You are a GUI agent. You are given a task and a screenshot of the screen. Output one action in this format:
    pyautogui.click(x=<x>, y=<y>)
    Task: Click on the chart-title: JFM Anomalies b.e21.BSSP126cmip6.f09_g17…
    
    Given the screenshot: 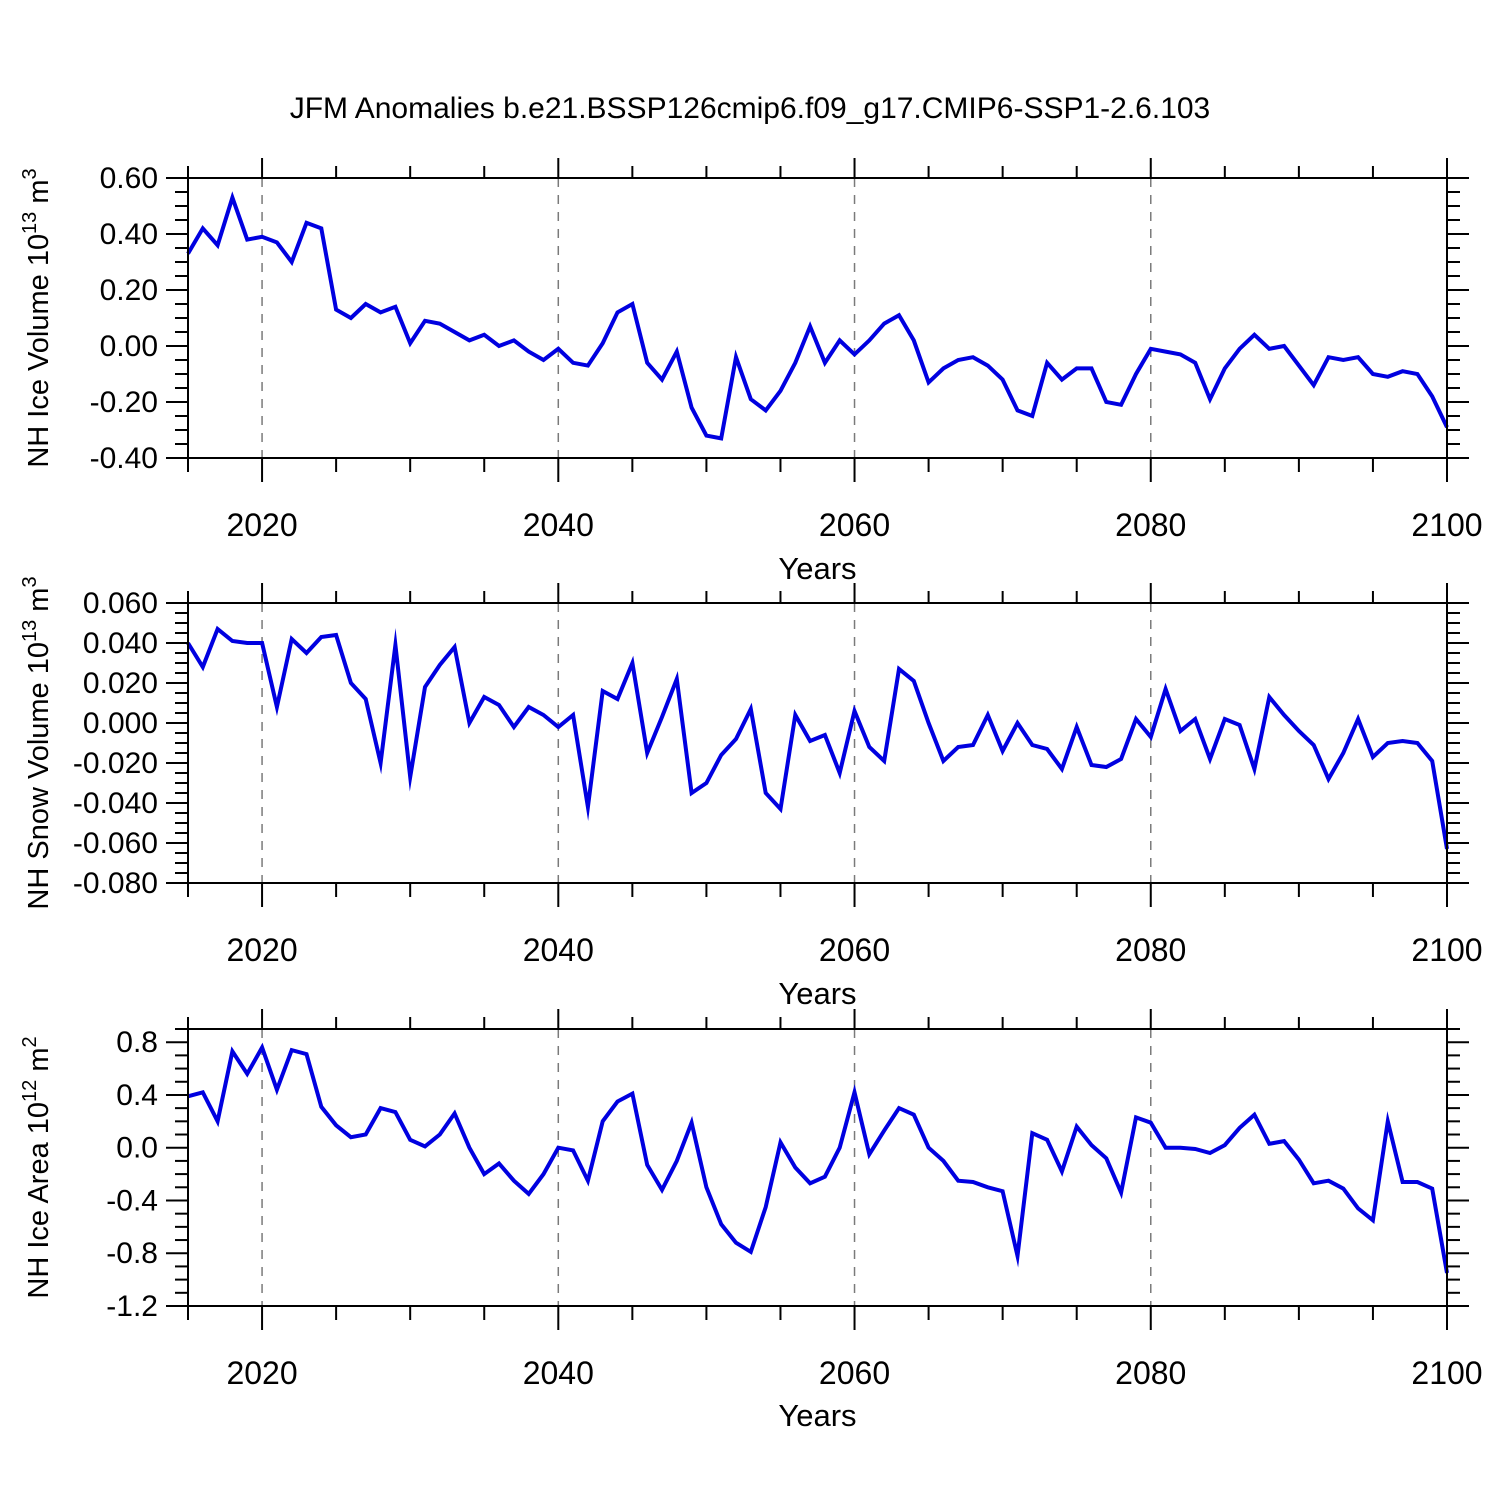 What is the action you would take?
    pyautogui.click(x=750, y=108)
    